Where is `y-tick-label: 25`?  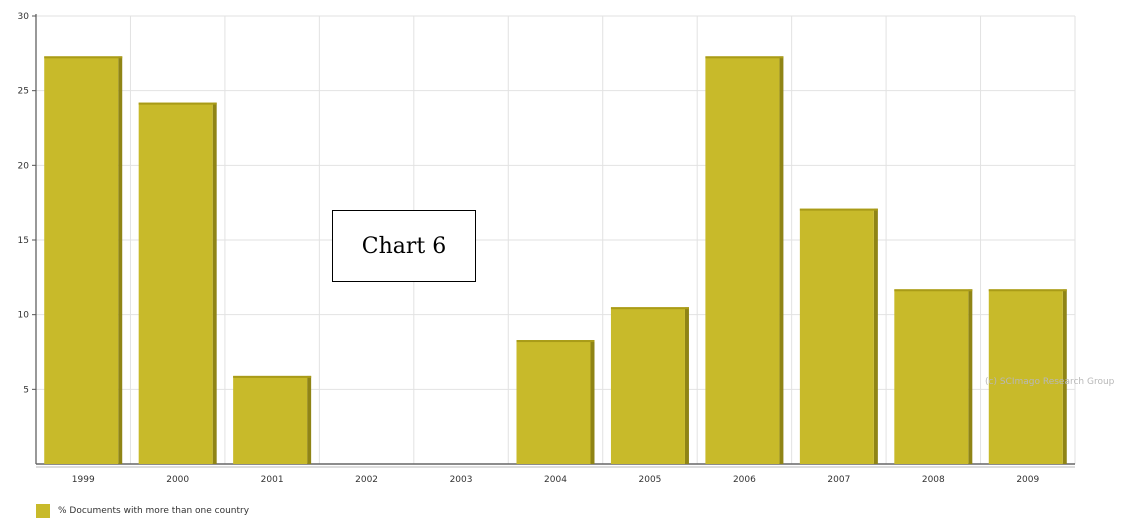
y-tick-label: 25 is located at coordinates (23, 92).